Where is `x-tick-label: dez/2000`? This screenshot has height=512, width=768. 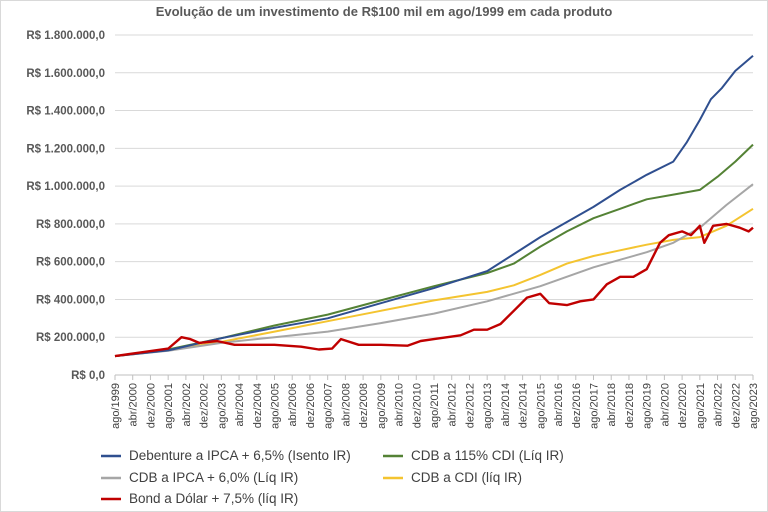 x-tick-label: dez/2000 is located at coordinates (151, 405).